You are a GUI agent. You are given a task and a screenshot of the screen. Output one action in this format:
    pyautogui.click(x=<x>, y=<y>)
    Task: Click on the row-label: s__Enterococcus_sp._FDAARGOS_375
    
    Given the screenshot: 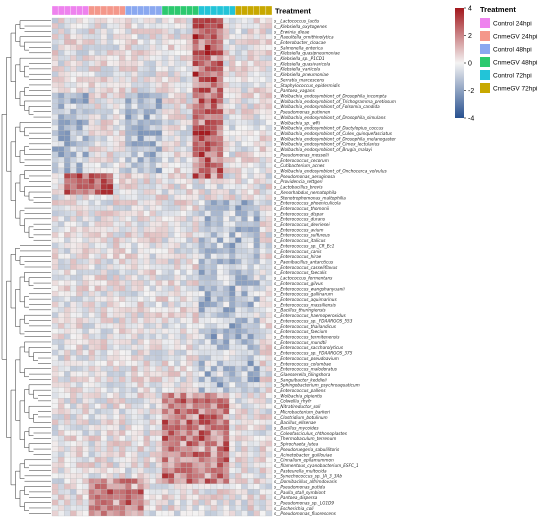 What is the action you would take?
    pyautogui.click(x=313, y=353)
    